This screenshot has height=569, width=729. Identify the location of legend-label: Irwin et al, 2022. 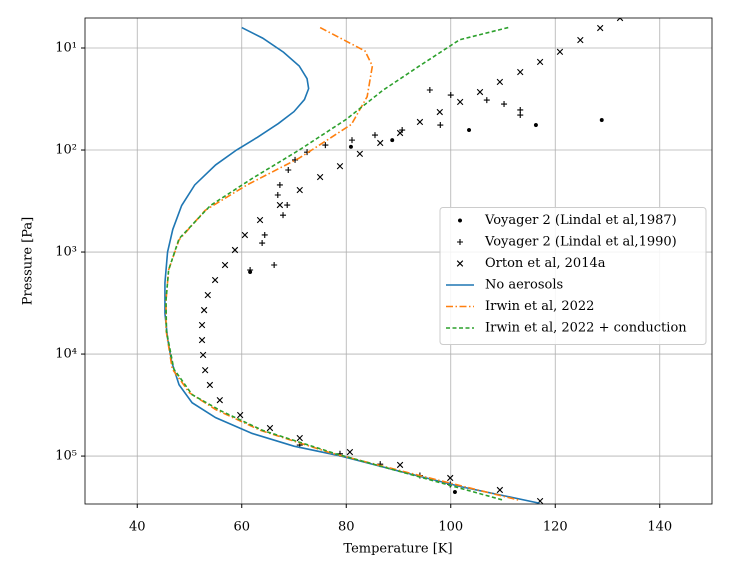
(539, 306).